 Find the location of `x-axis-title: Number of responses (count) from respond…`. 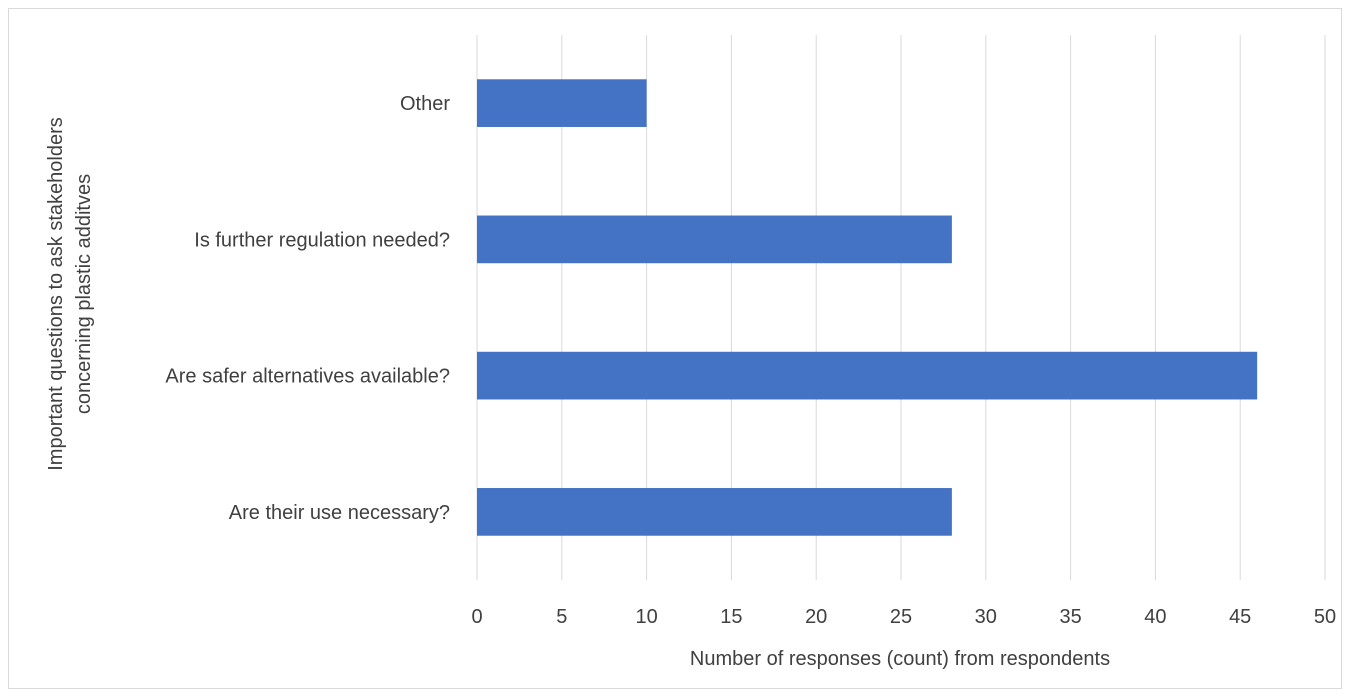

x-axis-title: Number of responses (count) from respond… is located at coordinates (900, 659).